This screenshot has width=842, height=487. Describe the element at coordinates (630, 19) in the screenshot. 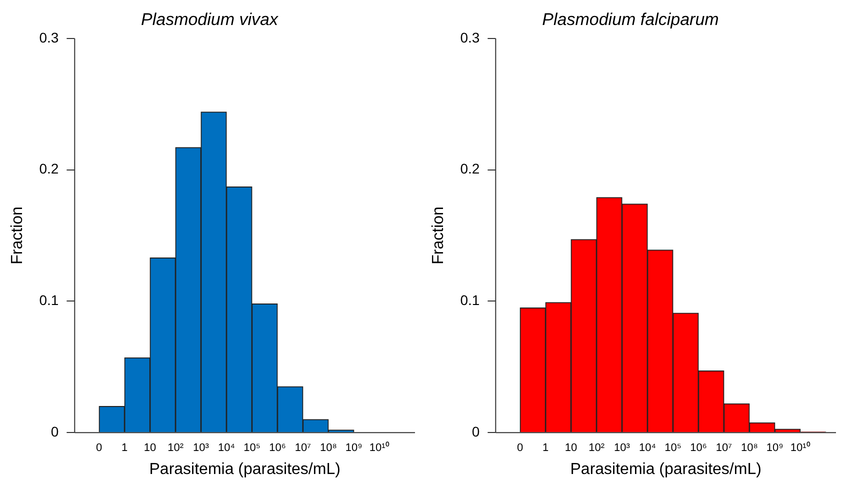

I see `chart-title: Plasmodium falciparum` at that location.